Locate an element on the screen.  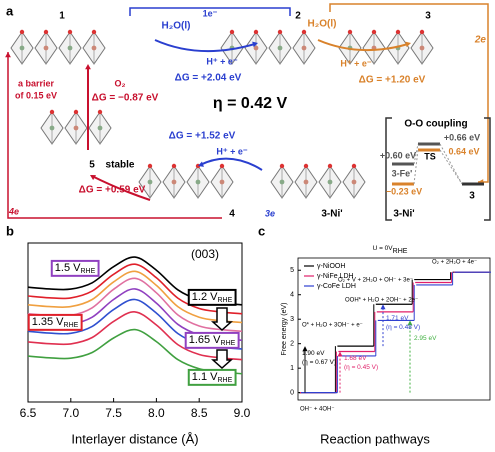
diagram-label: a is located at coordinates (10, 10).